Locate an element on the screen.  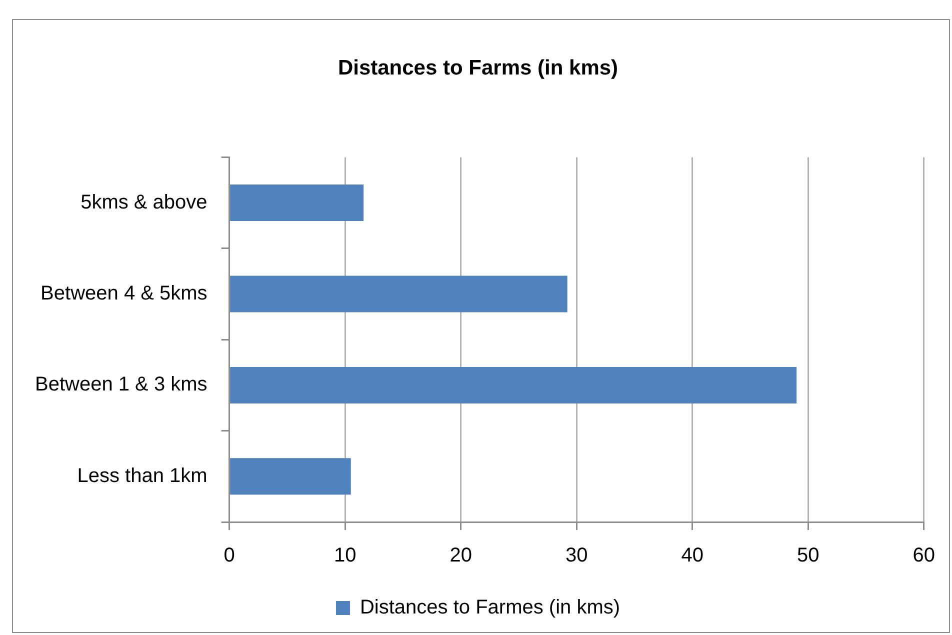
x-tick-label: 40 is located at coordinates (692, 555).